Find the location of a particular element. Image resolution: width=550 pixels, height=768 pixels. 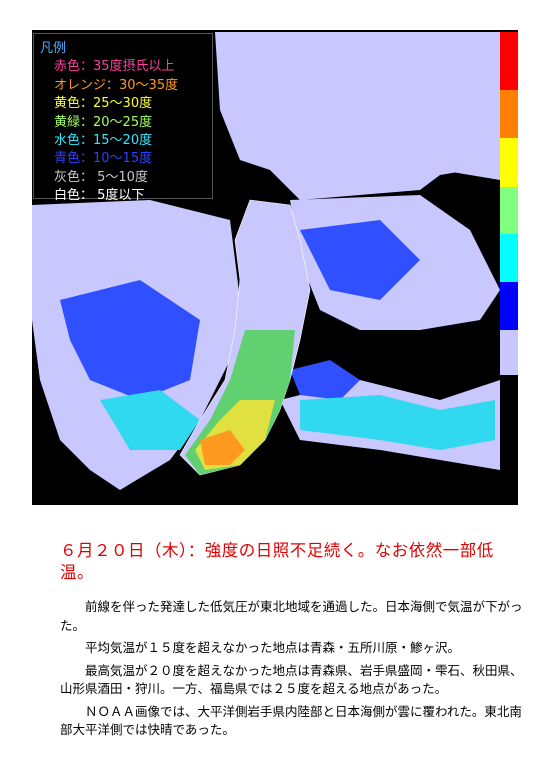

legend-item: 灰色： 5～10度 is located at coordinates (101, 177).